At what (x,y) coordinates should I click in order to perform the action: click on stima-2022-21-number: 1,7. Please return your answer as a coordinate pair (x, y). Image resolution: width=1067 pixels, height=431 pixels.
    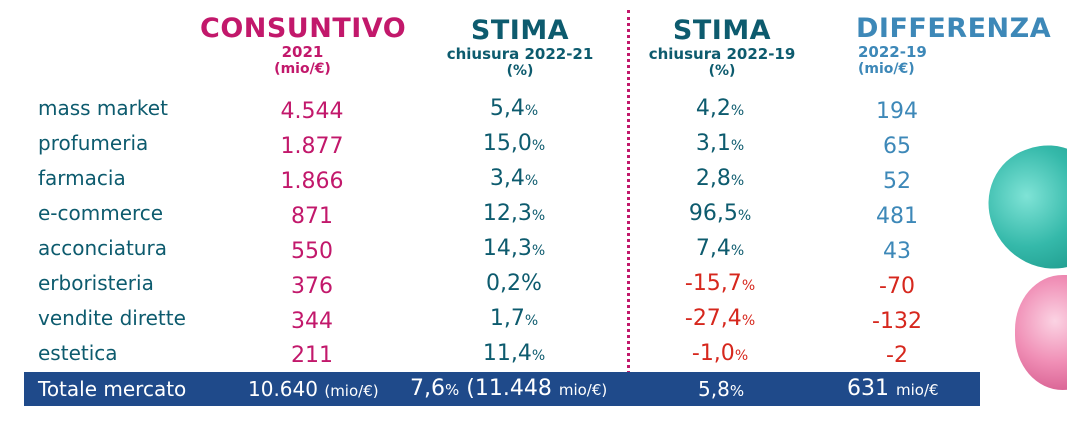
    Looking at the image, I should click on (507, 318).